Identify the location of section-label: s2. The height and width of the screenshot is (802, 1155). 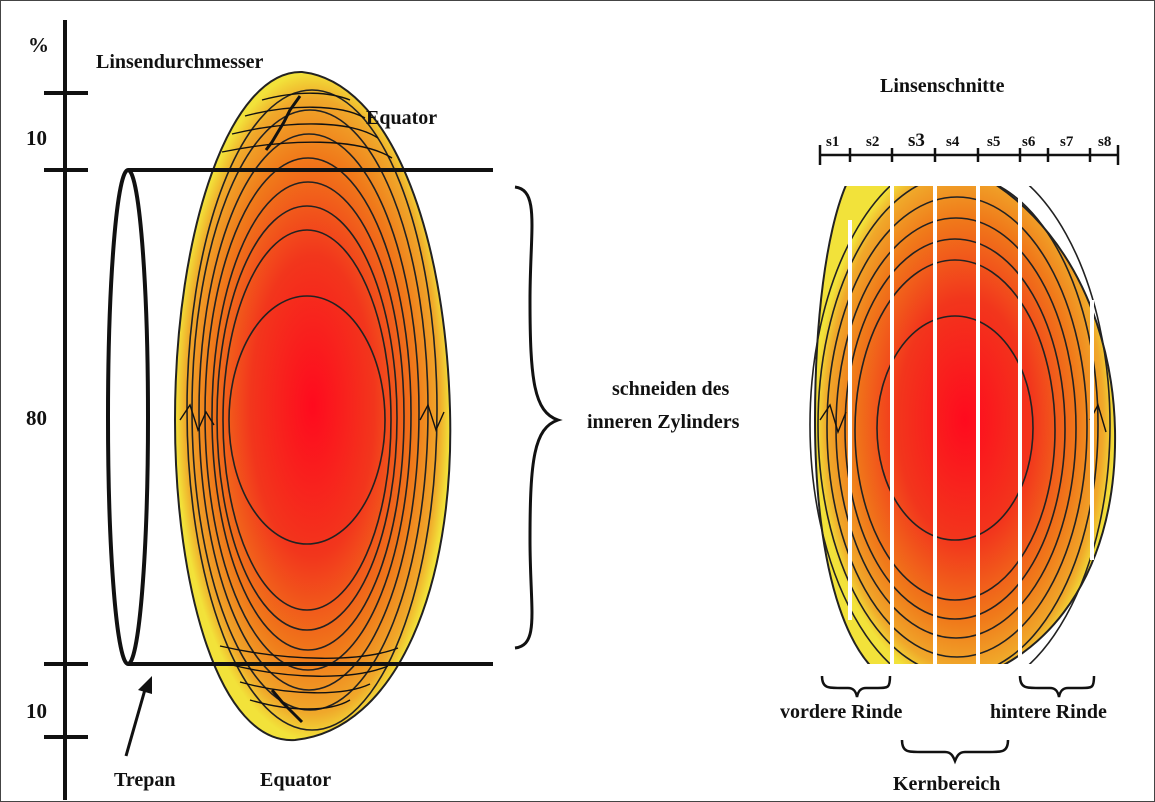
(872, 142).